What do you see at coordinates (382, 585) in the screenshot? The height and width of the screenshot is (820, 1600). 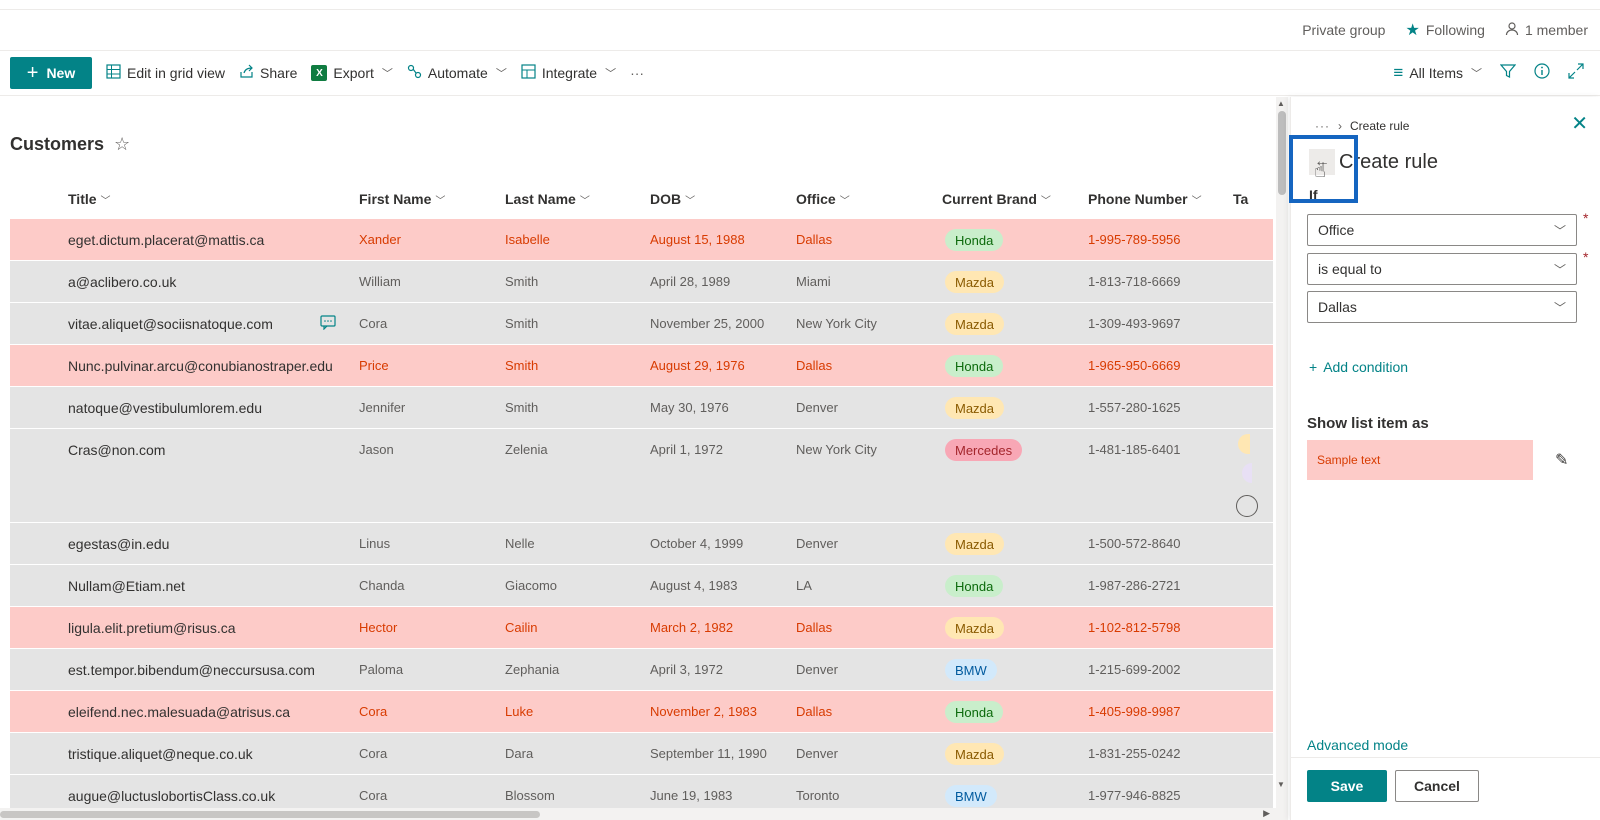 I see `row-first: Chanda` at bounding box center [382, 585].